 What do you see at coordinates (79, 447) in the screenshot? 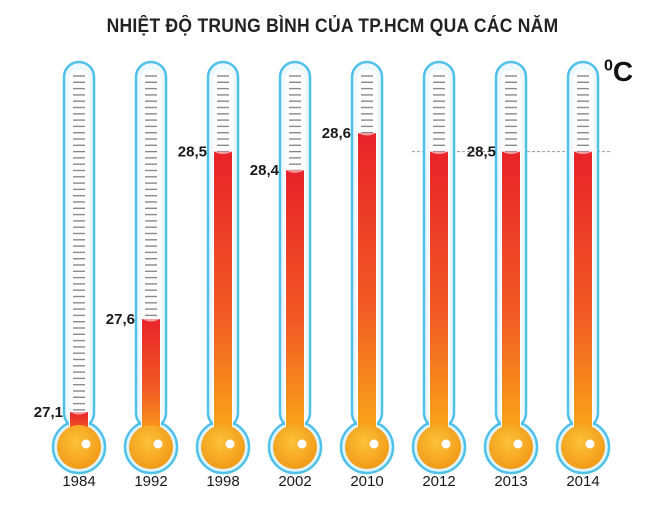
I see `bulb-1984` at bounding box center [79, 447].